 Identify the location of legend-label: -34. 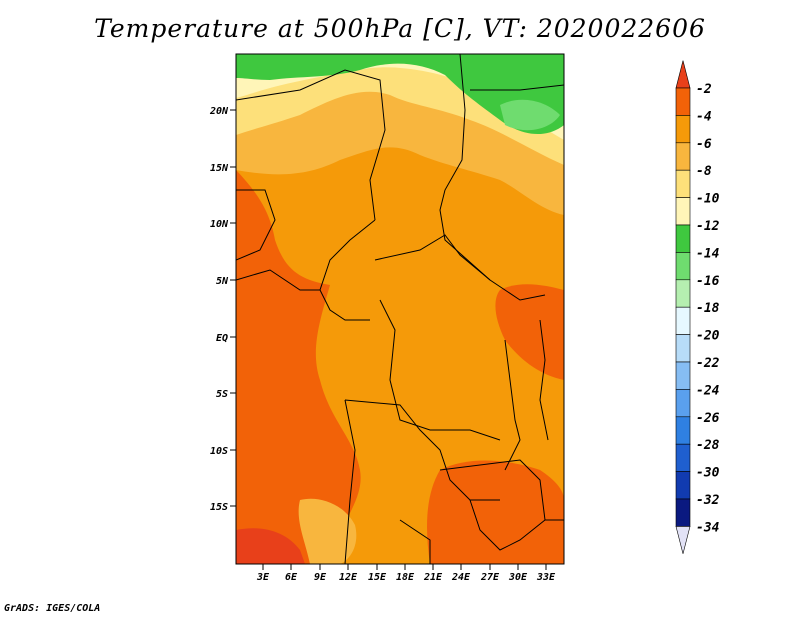
(708, 527).